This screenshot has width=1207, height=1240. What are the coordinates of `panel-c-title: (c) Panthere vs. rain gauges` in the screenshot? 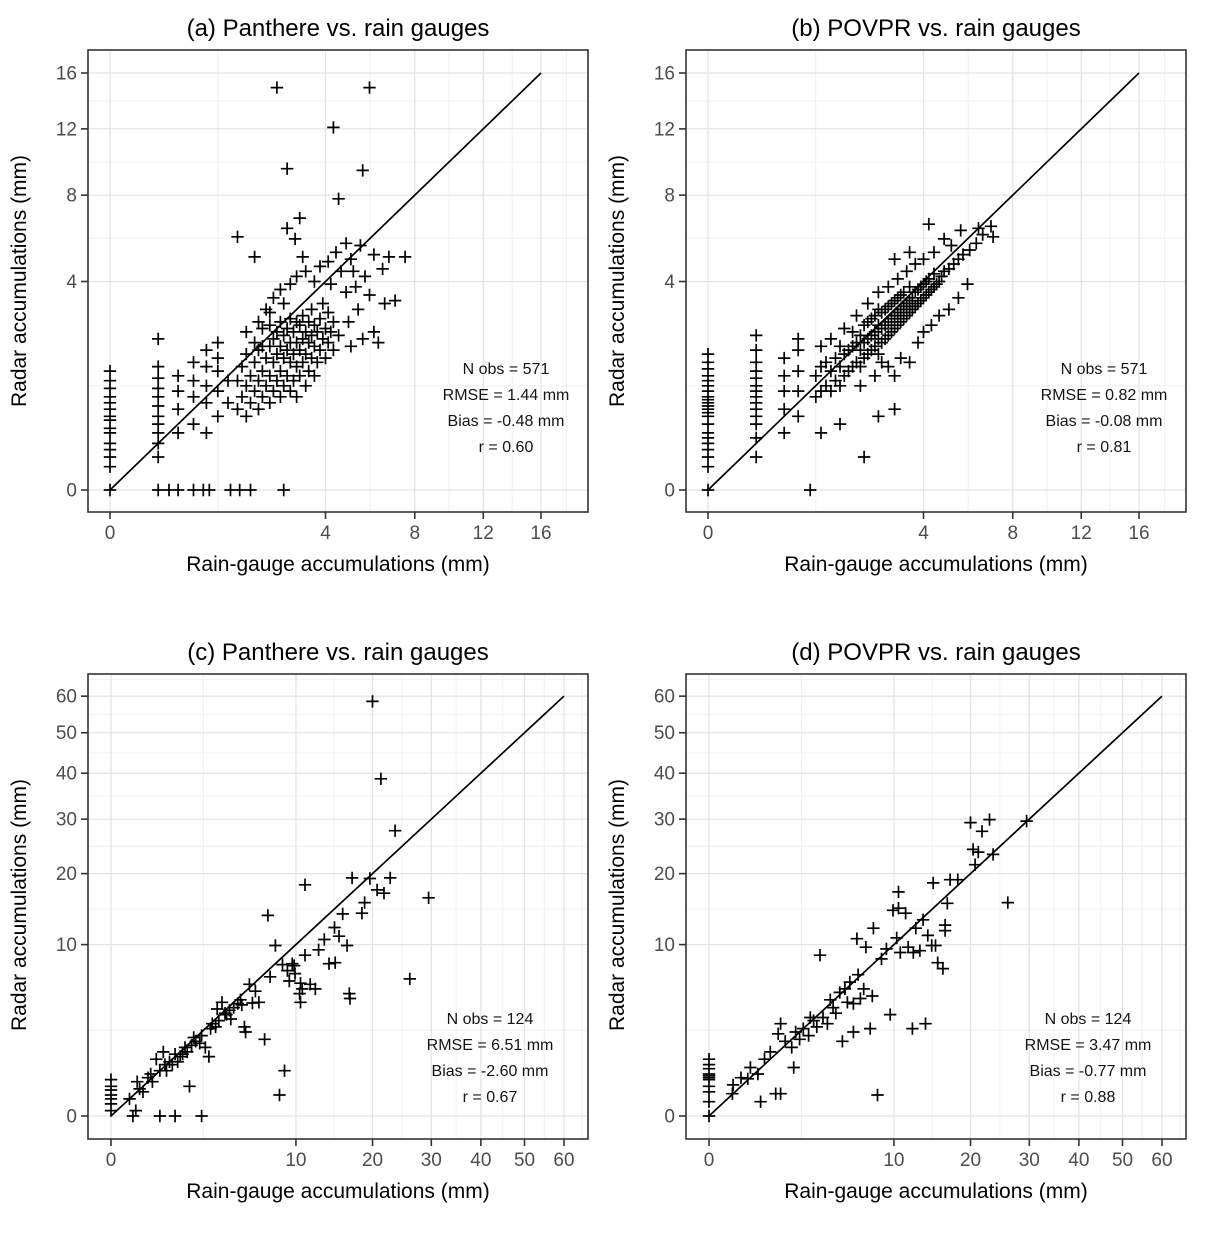 It's located at (338, 652).